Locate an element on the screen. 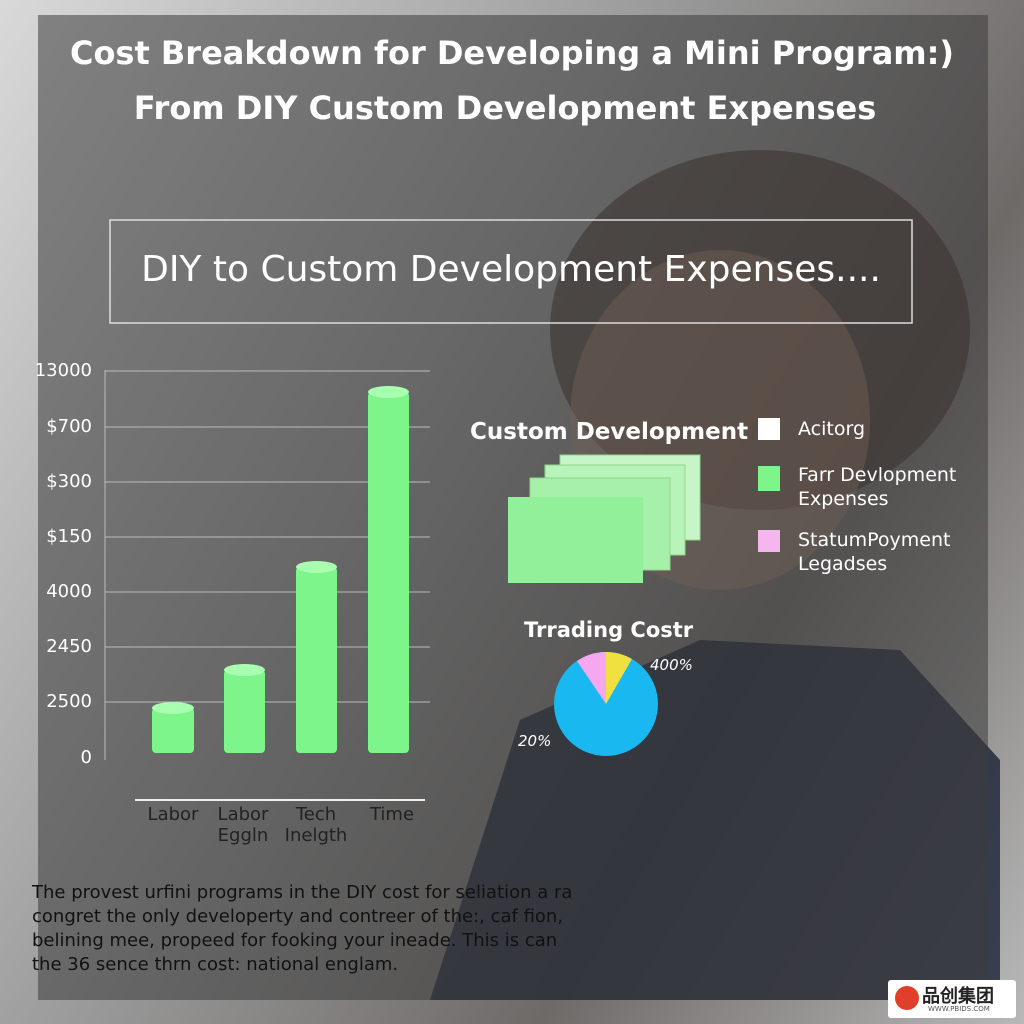 The height and width of the screenshot is (1024, 1024). legend-text: Acitorg is located at coordinates (832, 429).